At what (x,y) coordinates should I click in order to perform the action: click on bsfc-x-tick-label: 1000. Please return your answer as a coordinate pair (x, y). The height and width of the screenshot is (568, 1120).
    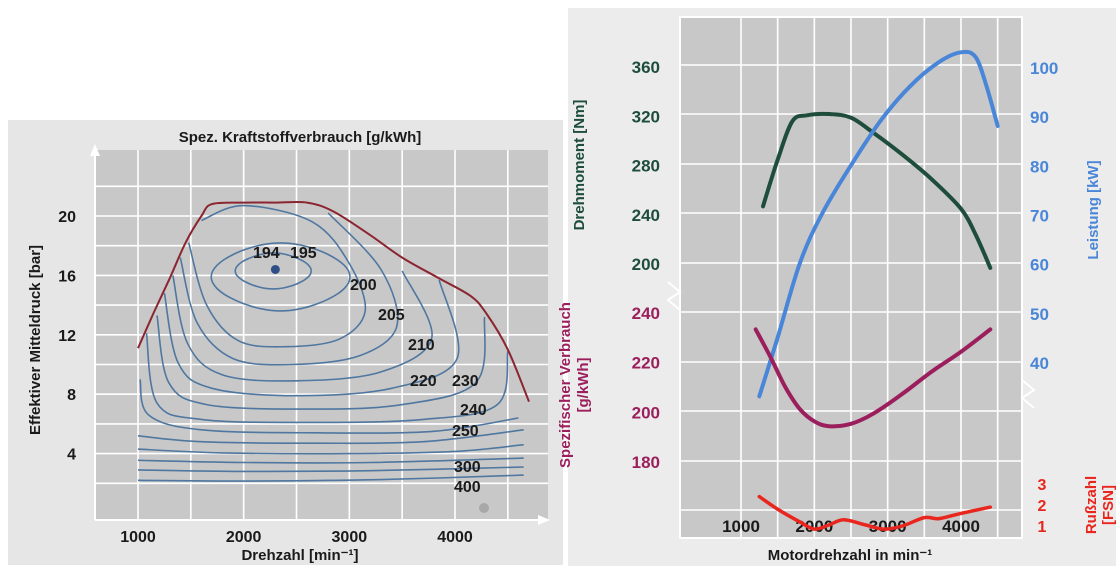
    Looking at the image, I should click on (138, 537).